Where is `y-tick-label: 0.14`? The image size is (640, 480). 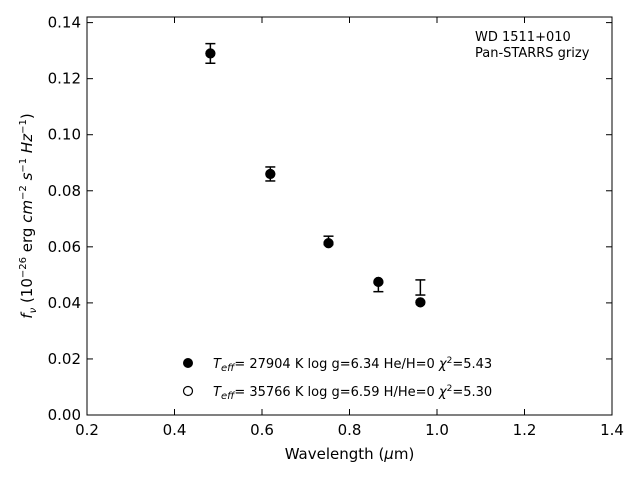
y-tick-label: 0.14 is located at coordinates (64, 23).